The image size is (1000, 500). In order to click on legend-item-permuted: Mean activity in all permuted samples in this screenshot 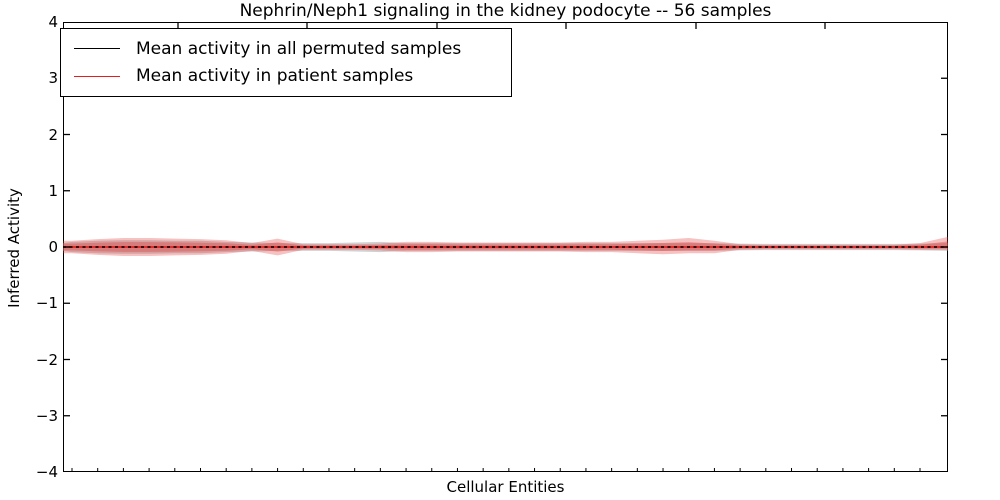, I will do `click(286, 49)`.